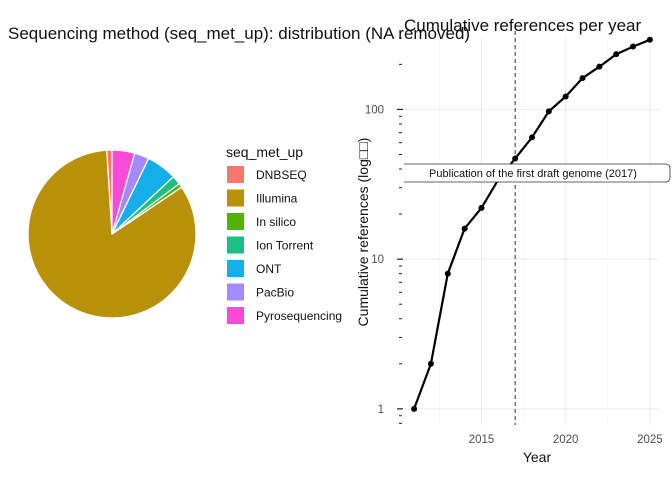  What do you see at coordinates (515, 158) in the screenshot?
I see `data-point-2017` at bounding box center [515, 158].